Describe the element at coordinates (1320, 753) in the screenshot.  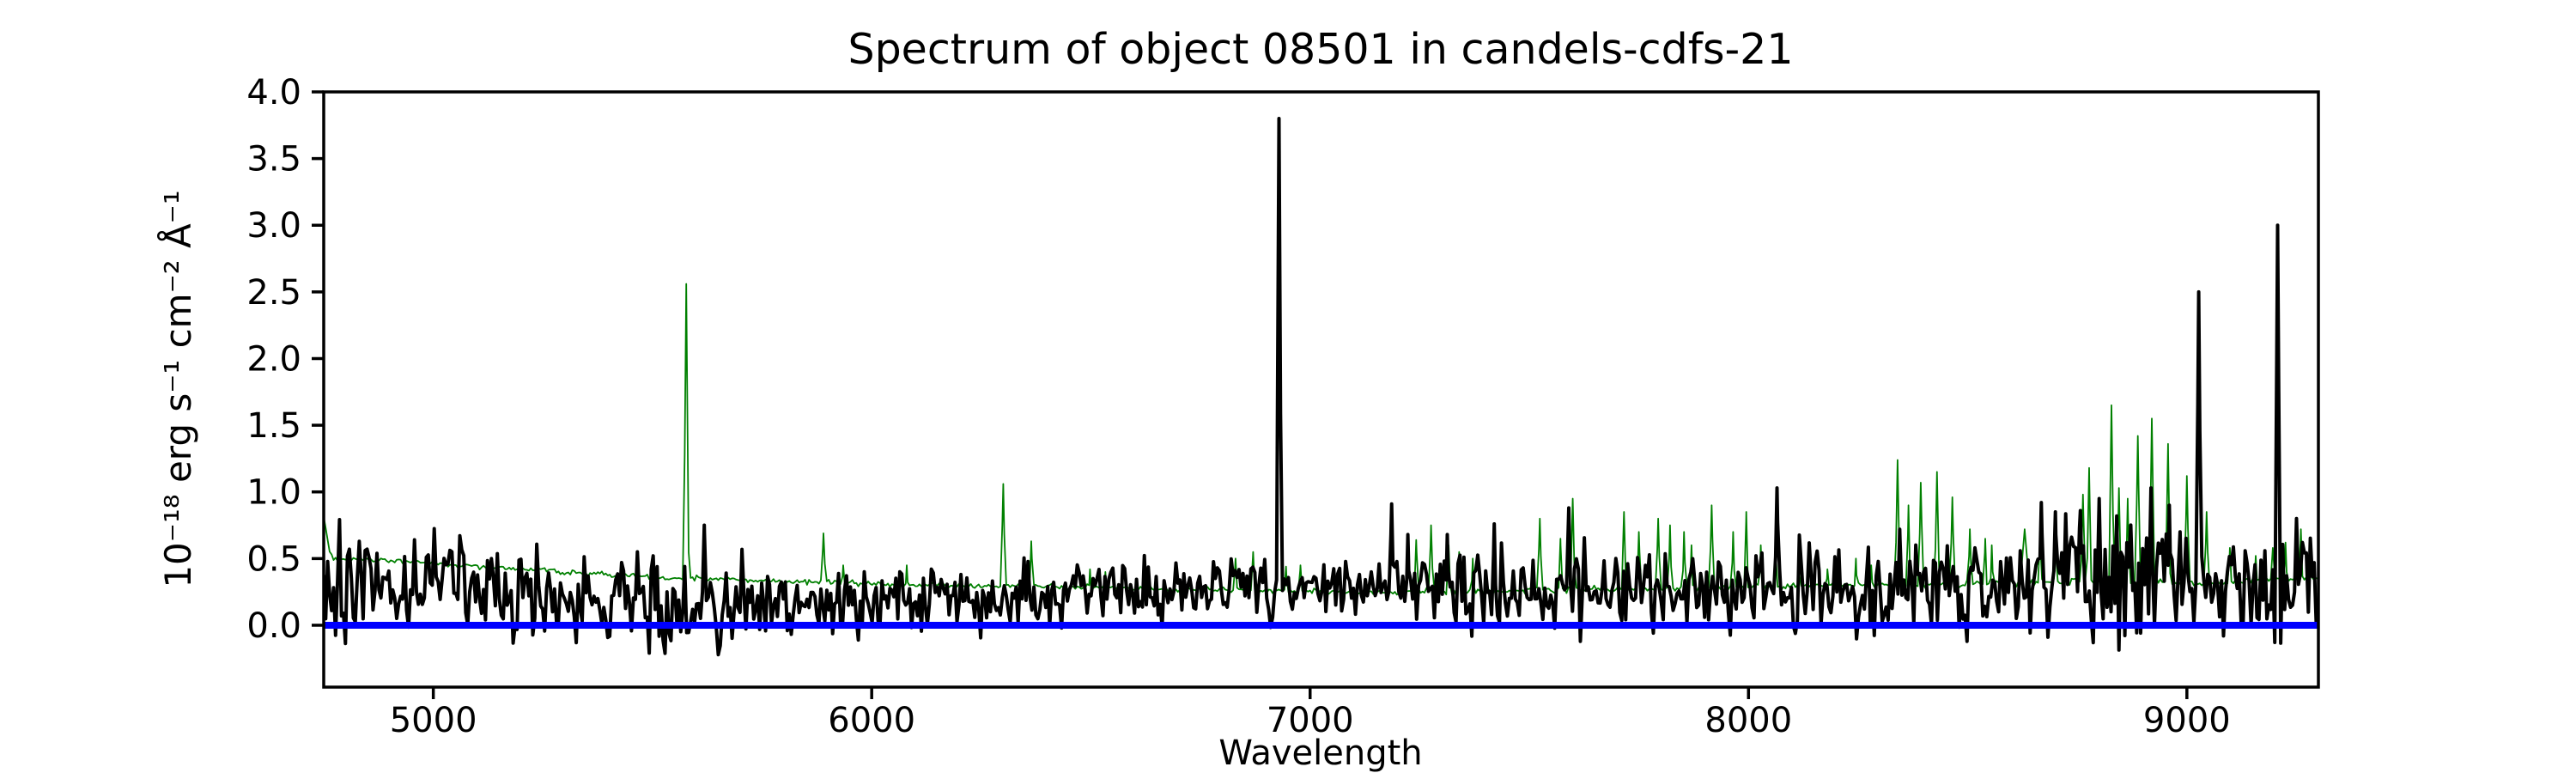
I see `x-axis-label: Wavelength` at that location.